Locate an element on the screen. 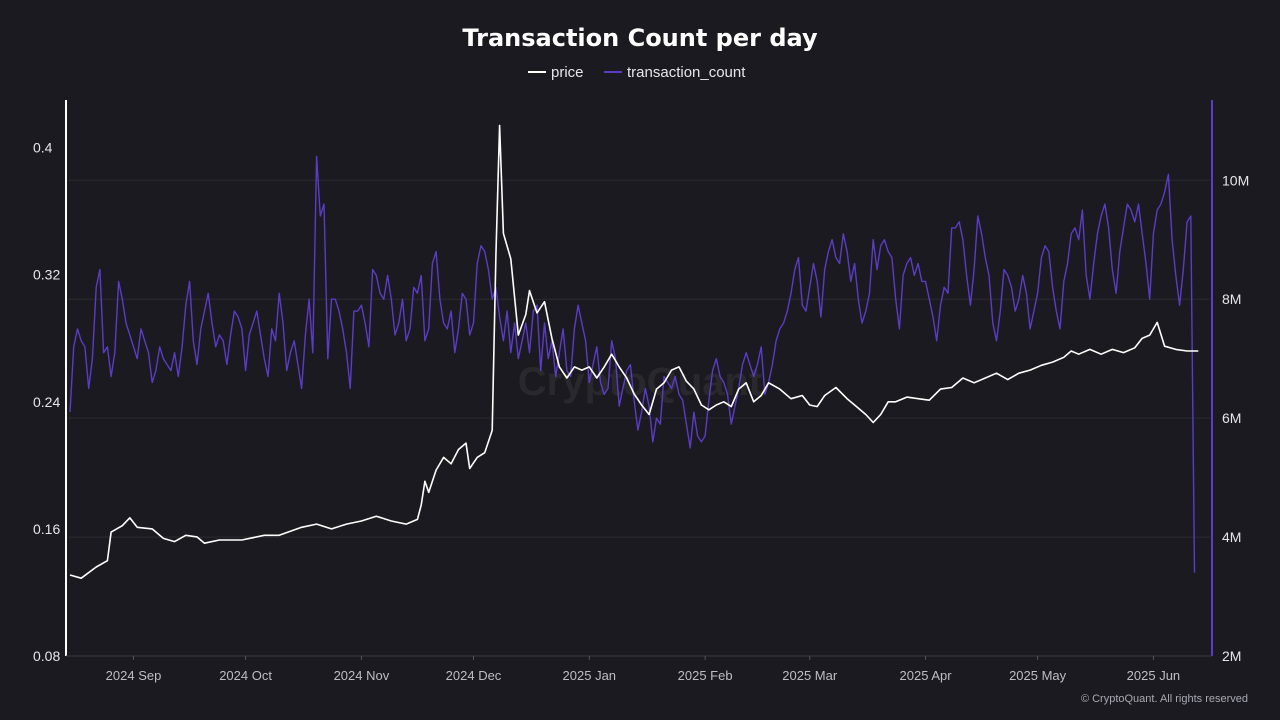 This screenshot has width=1280, height=720. x-tick-label: 2024 Dec is located at coordinates (474, 675).